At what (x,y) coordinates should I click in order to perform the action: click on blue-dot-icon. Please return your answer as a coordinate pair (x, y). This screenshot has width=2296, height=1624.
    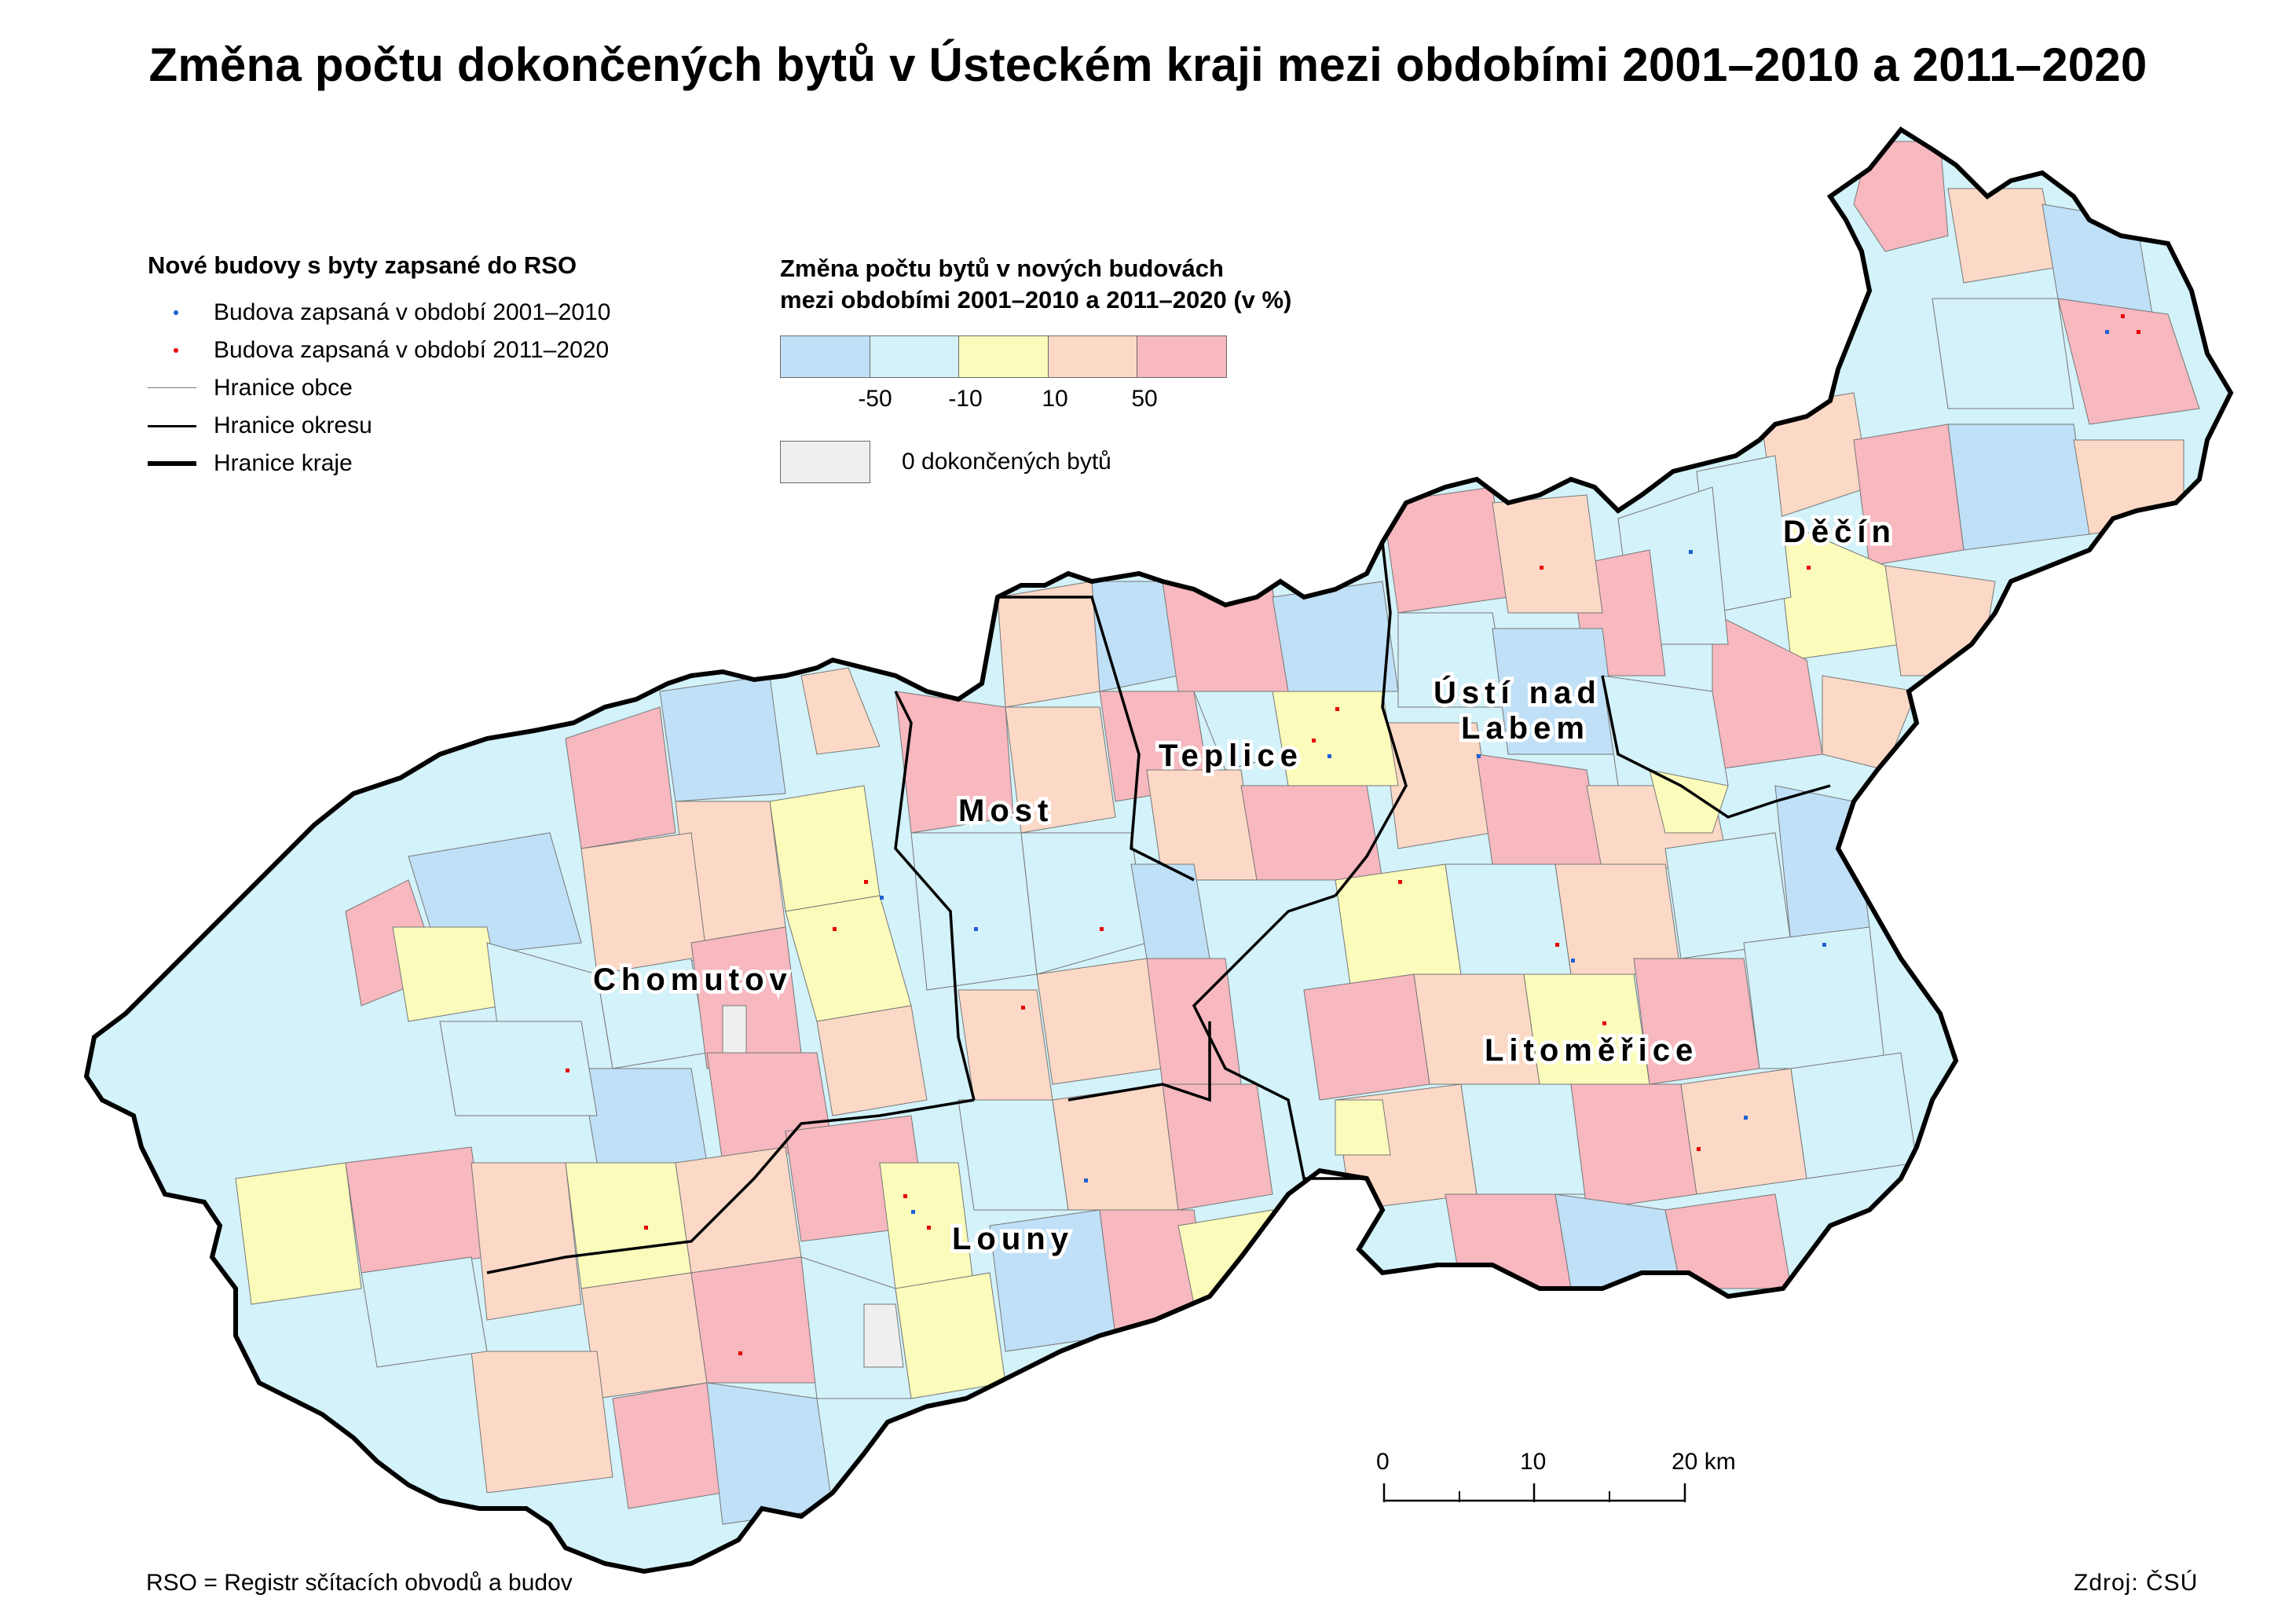
    Looking at the image, I should click on (176, 313).